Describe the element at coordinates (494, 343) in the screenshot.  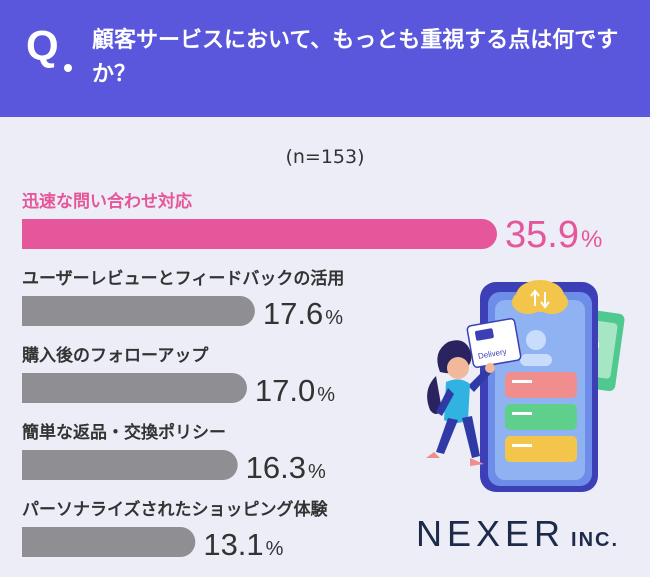
I see `delivery-card: Delivery` at that location.